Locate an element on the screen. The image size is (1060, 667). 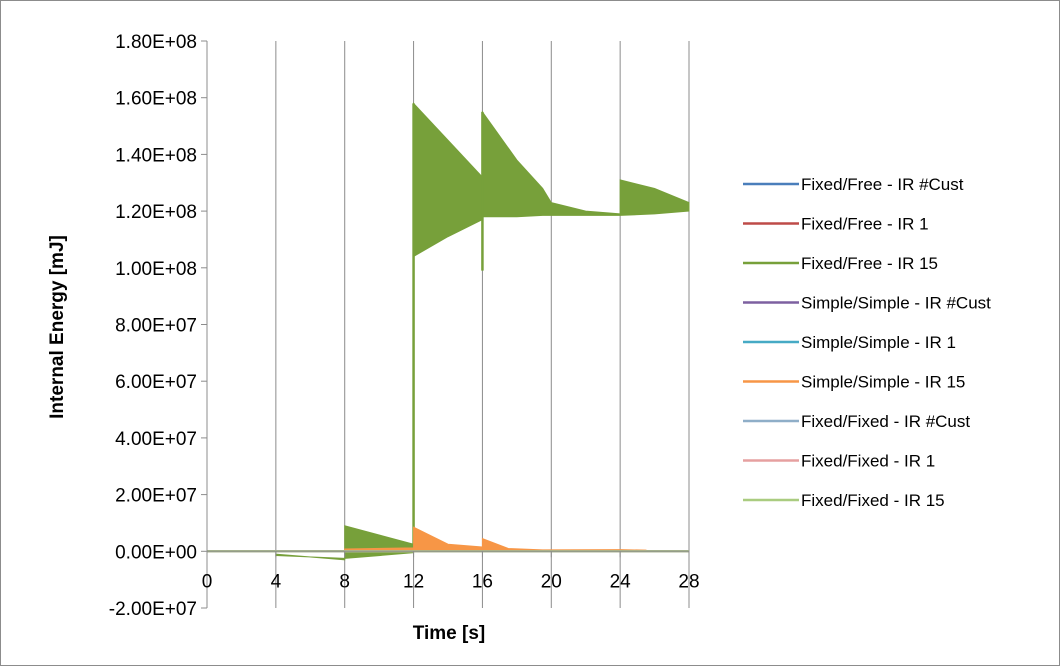
y-axis-title: Internal Energy [mJ] is located at coordinates (57, 327).